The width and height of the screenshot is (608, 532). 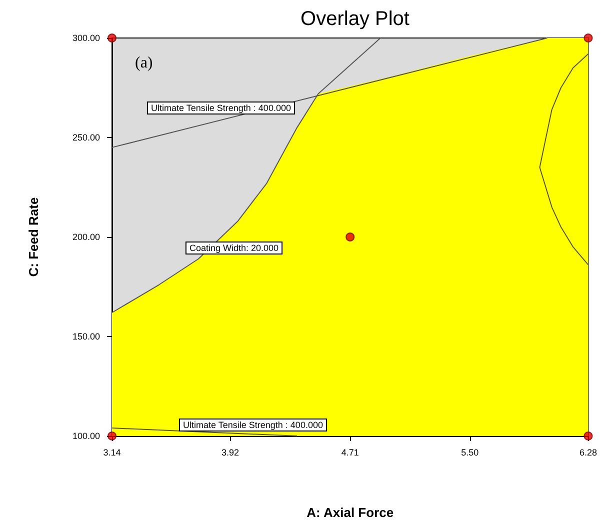 What do you see at coordinates (86, 237) in the screenshot?
I see `y-tick-label: 200.00` at bounding box center [86, 237].